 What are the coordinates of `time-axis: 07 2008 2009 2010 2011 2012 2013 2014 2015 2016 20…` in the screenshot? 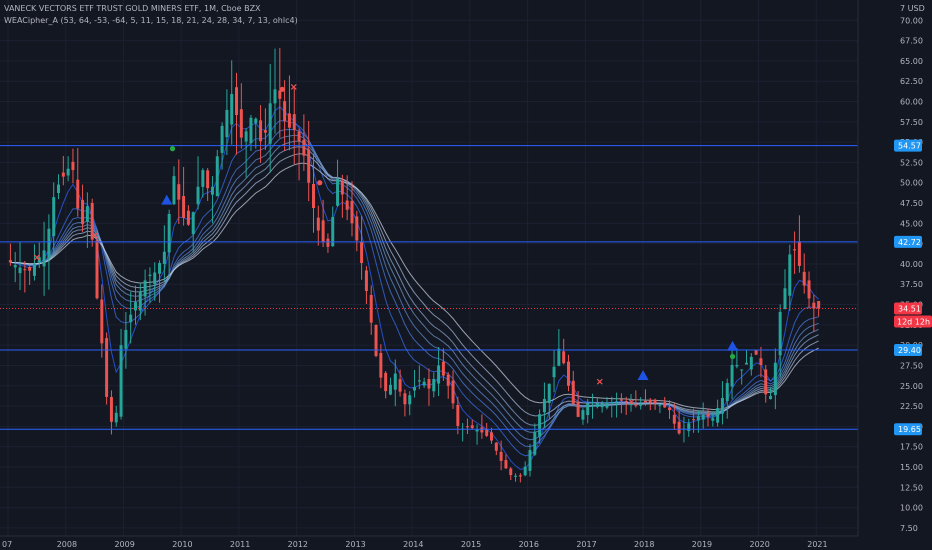 It's located at (415, 544).